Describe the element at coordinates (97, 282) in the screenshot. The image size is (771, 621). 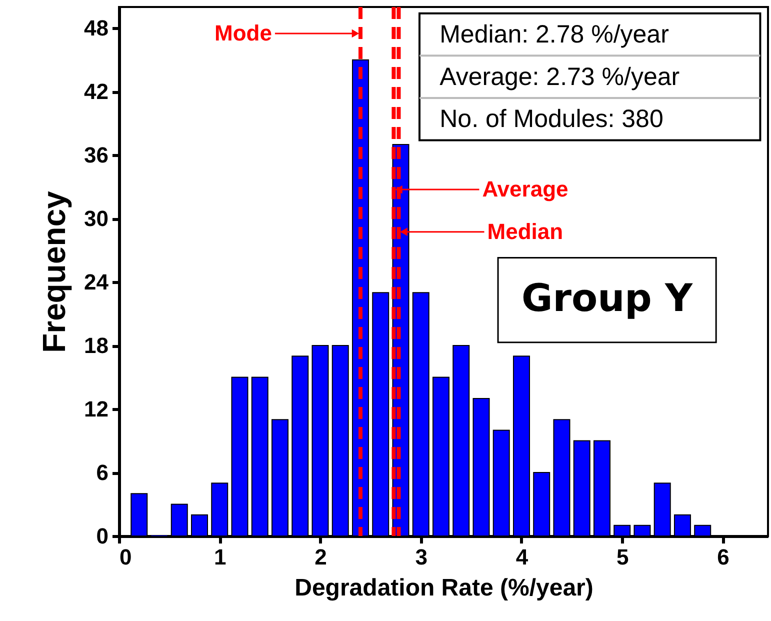
I see `y-tick-label: 24` at that location.